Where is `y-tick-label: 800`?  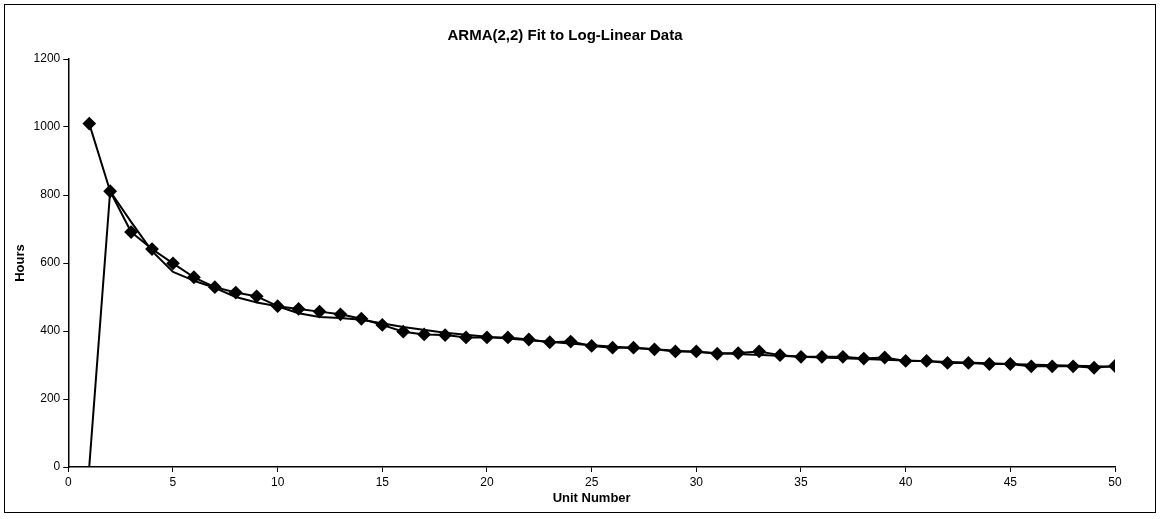 y-tick-label: 800 is located at coordinates (50, 194).